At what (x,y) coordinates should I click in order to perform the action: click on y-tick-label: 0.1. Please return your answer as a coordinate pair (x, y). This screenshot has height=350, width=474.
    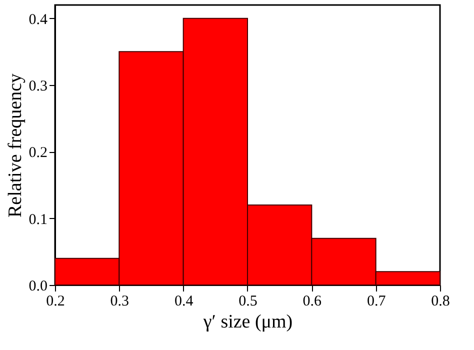
    Looking at the image, I should click on (38, 220).